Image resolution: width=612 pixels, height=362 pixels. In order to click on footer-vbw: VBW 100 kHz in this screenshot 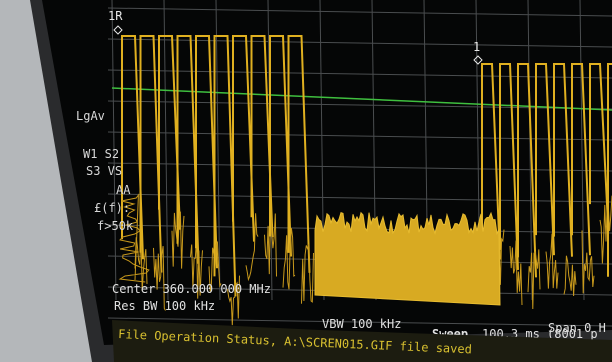, I will do `click(361, 324)`.